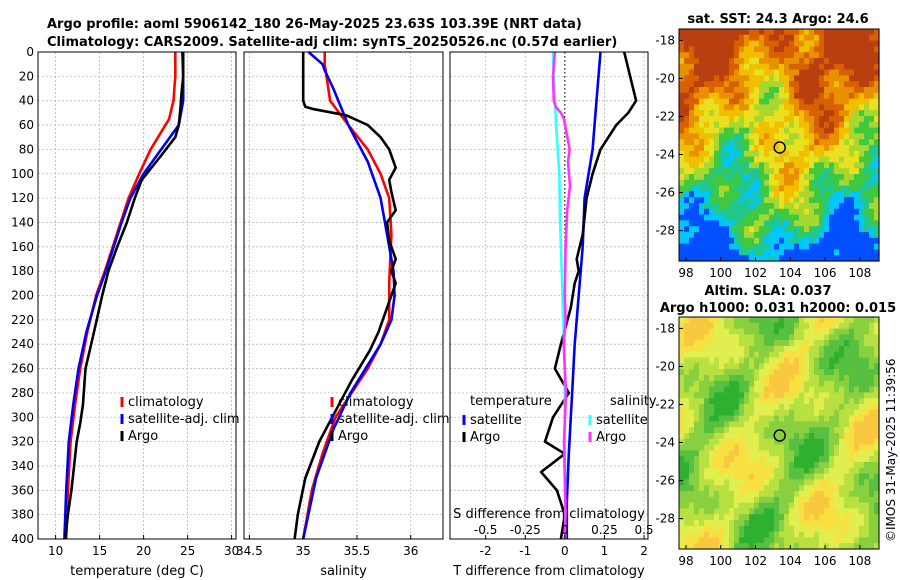 Image resolution: width=900 pixels, height=580 pixels. What do you see at coordinates (825, 561) in the screenshot?
I see `map-x-tick-label: 106` at bounding box center [825, 561].